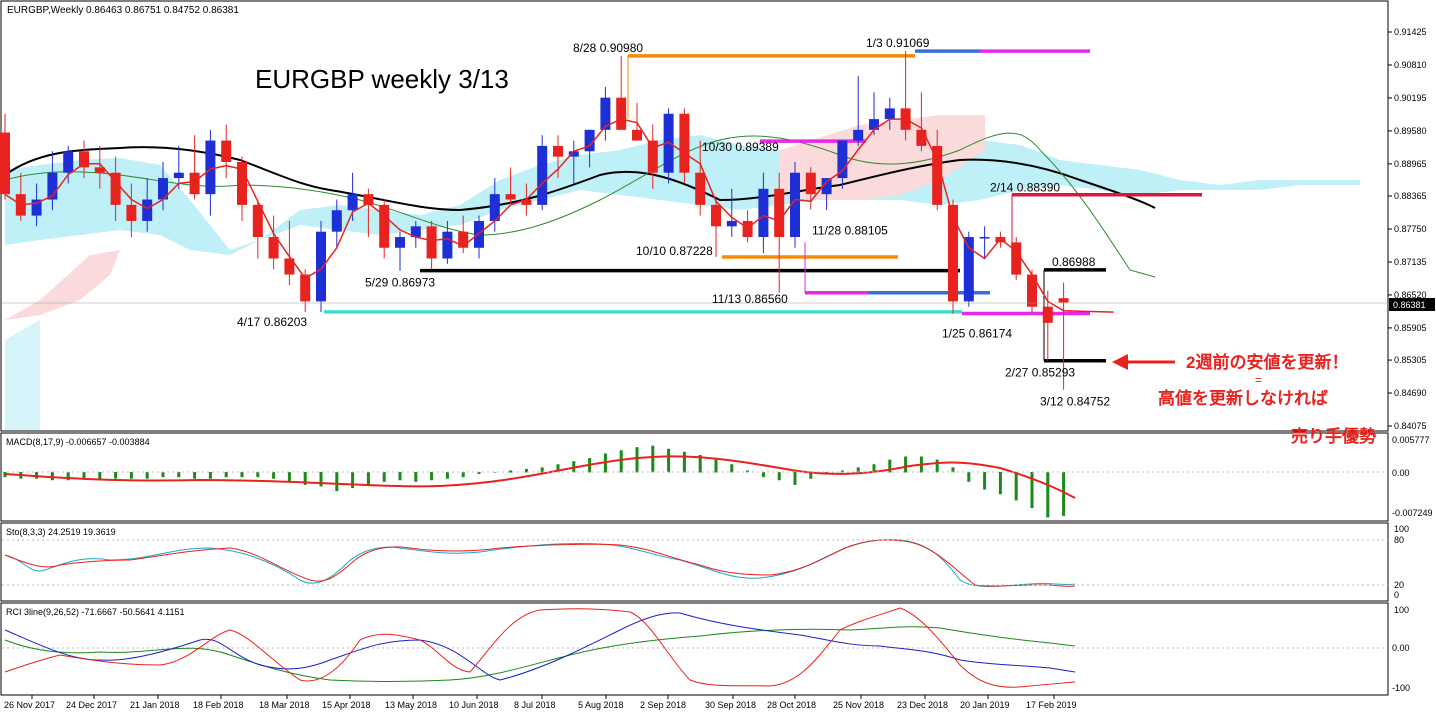  I want to click on price-tick-label: 0.85905, so click(1410, 328).